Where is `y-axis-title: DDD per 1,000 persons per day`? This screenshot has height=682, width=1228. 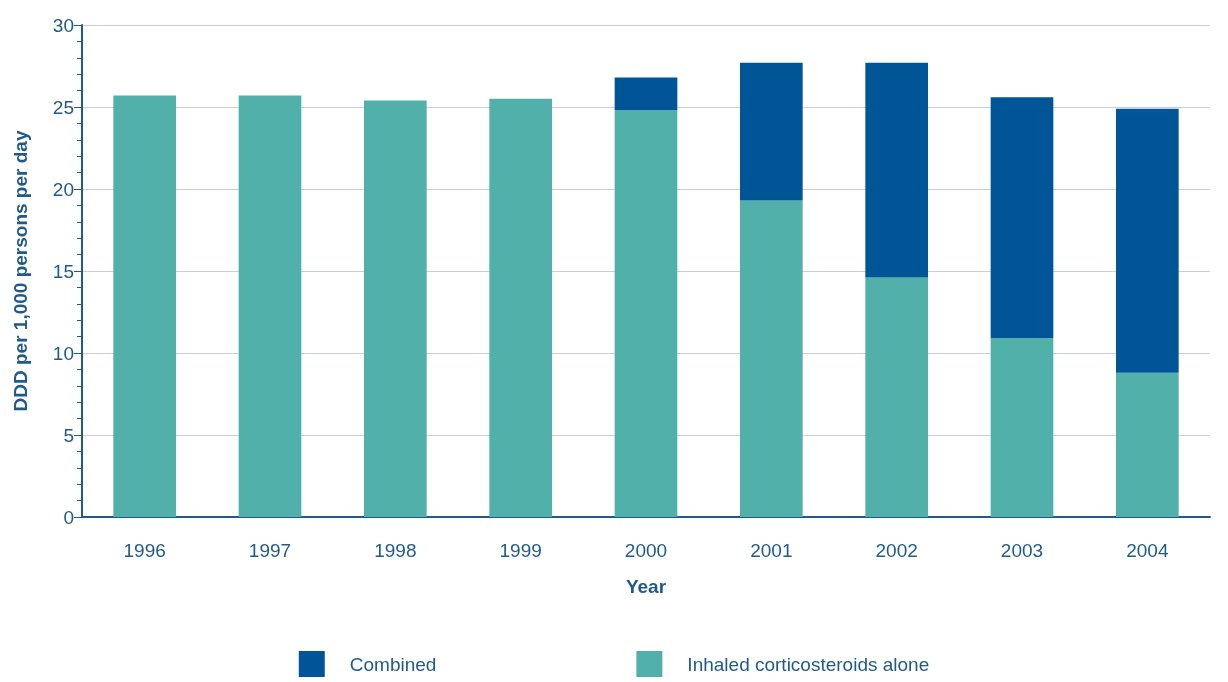
y-axis-title: DDD per 1,000 persons per day is located at coordinates (20, 271).